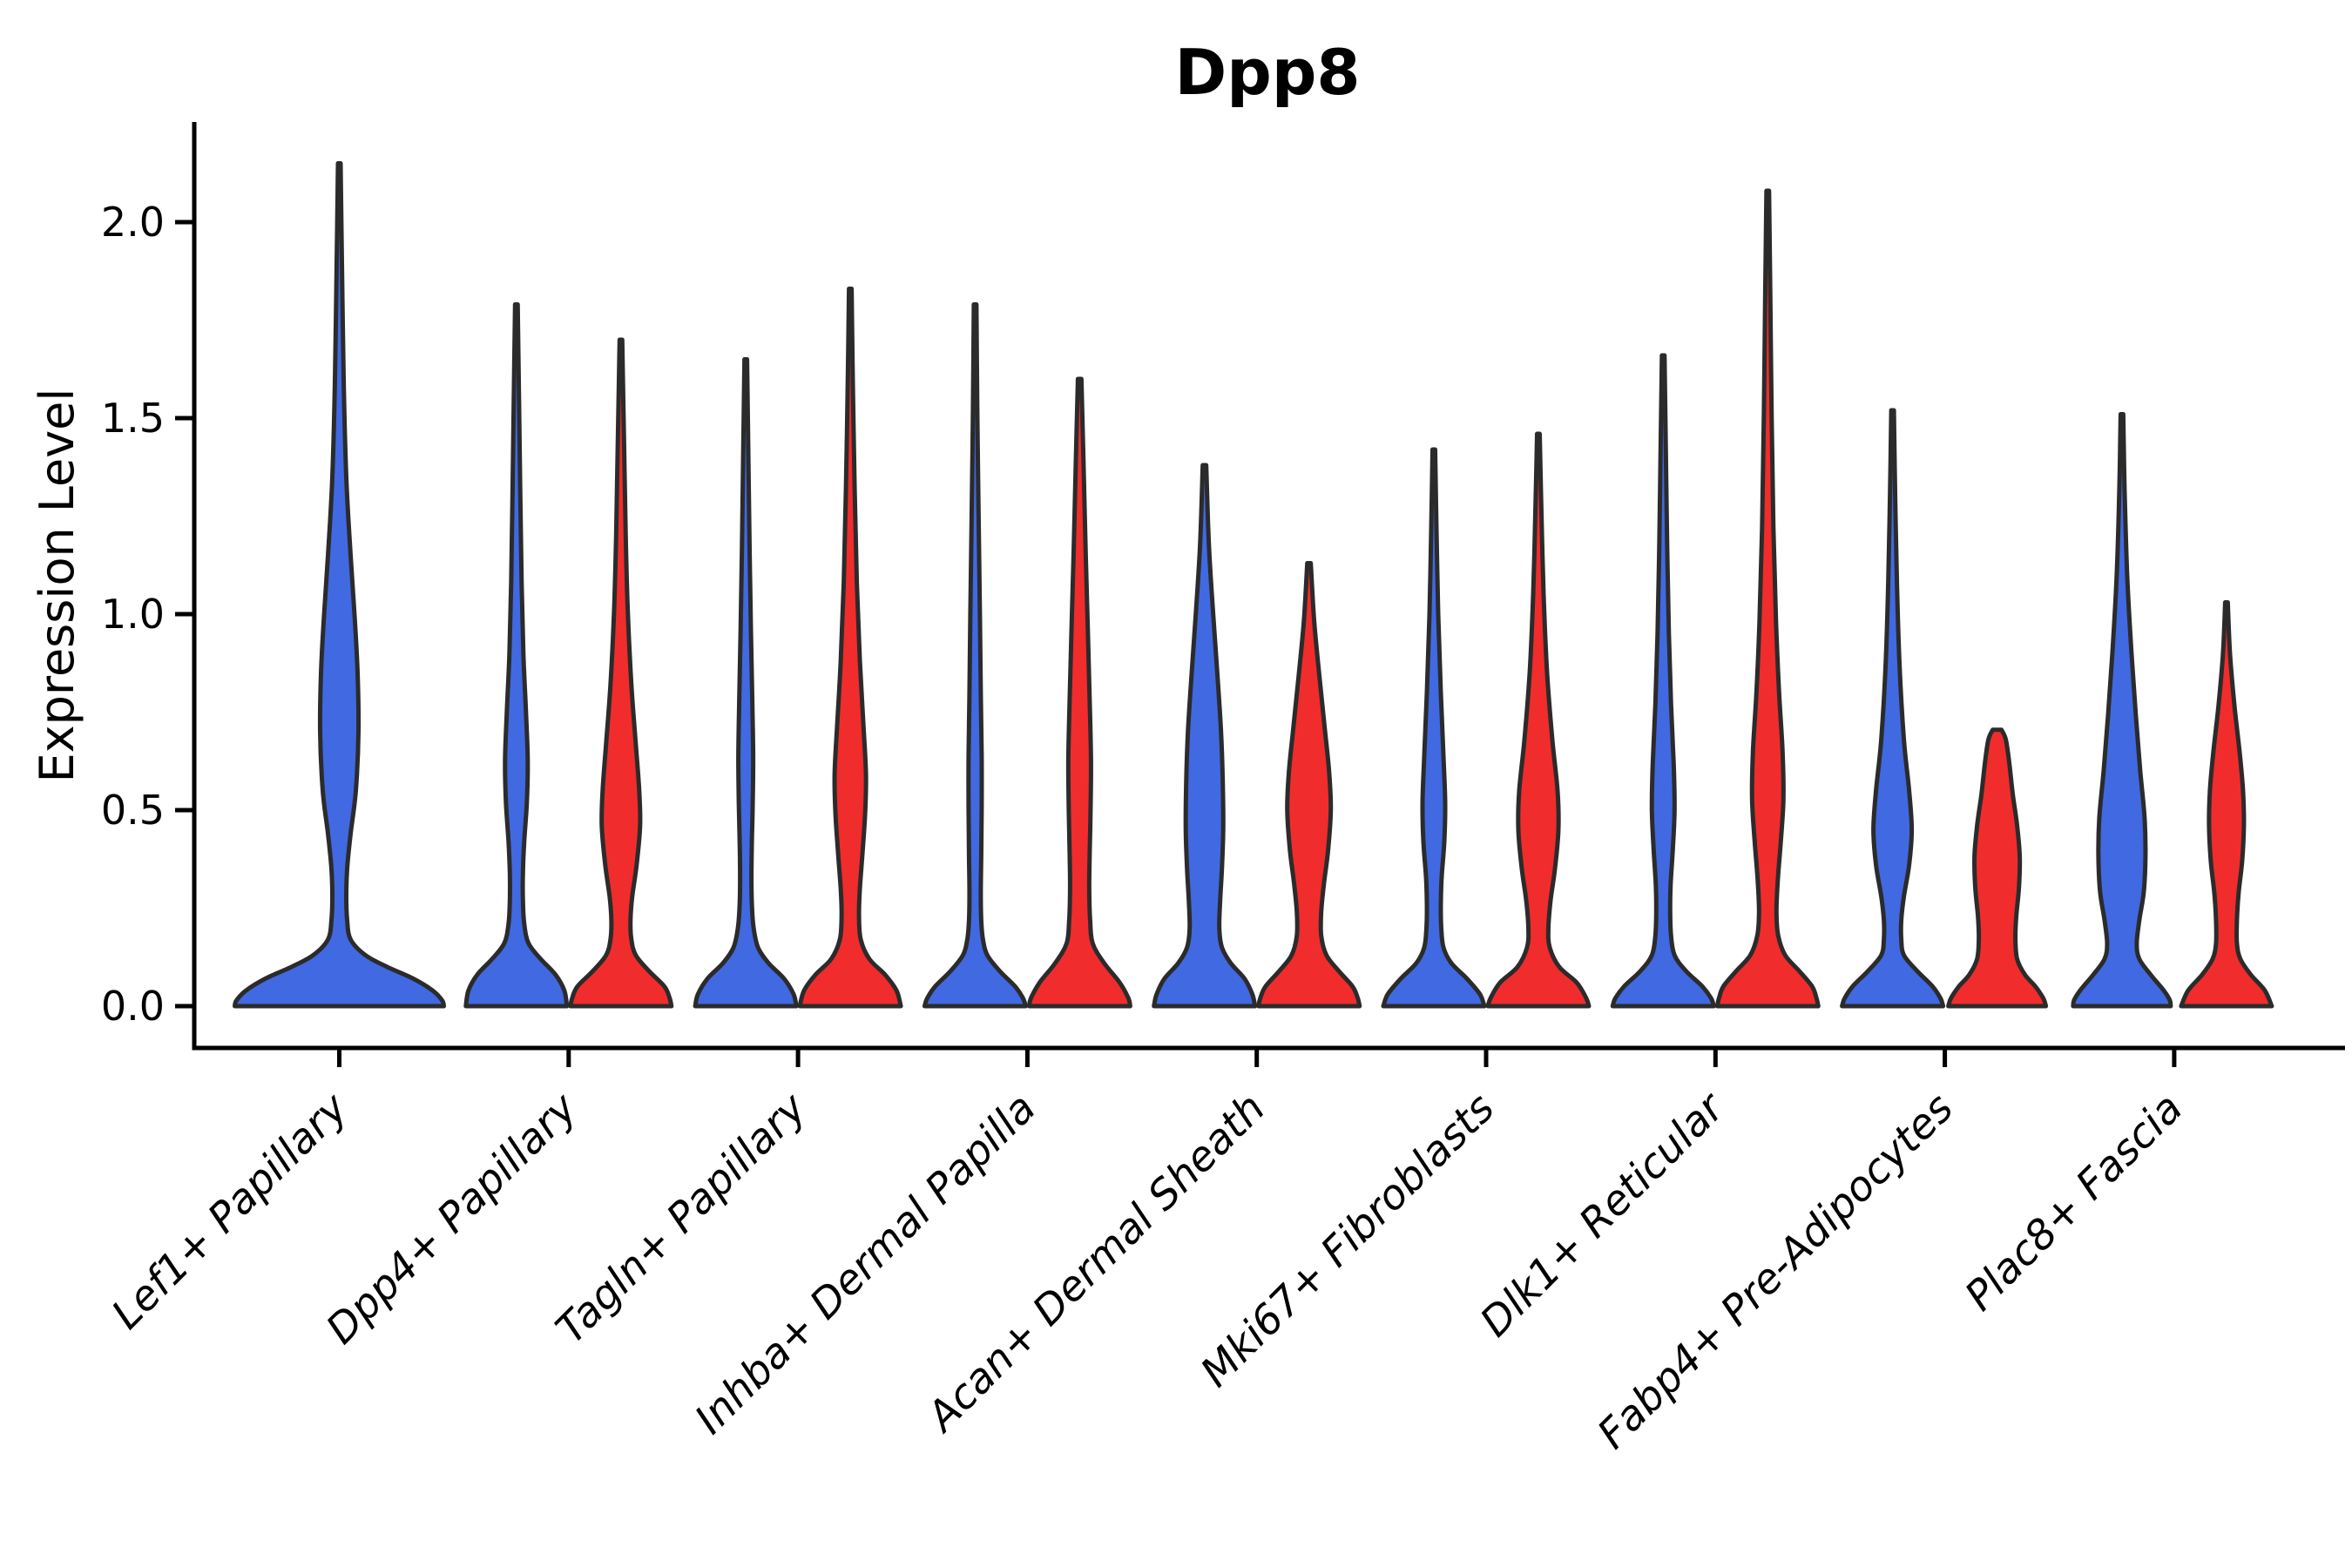  I want to click on violin-acan-dermal-sheath-red, so click(1309, 785).